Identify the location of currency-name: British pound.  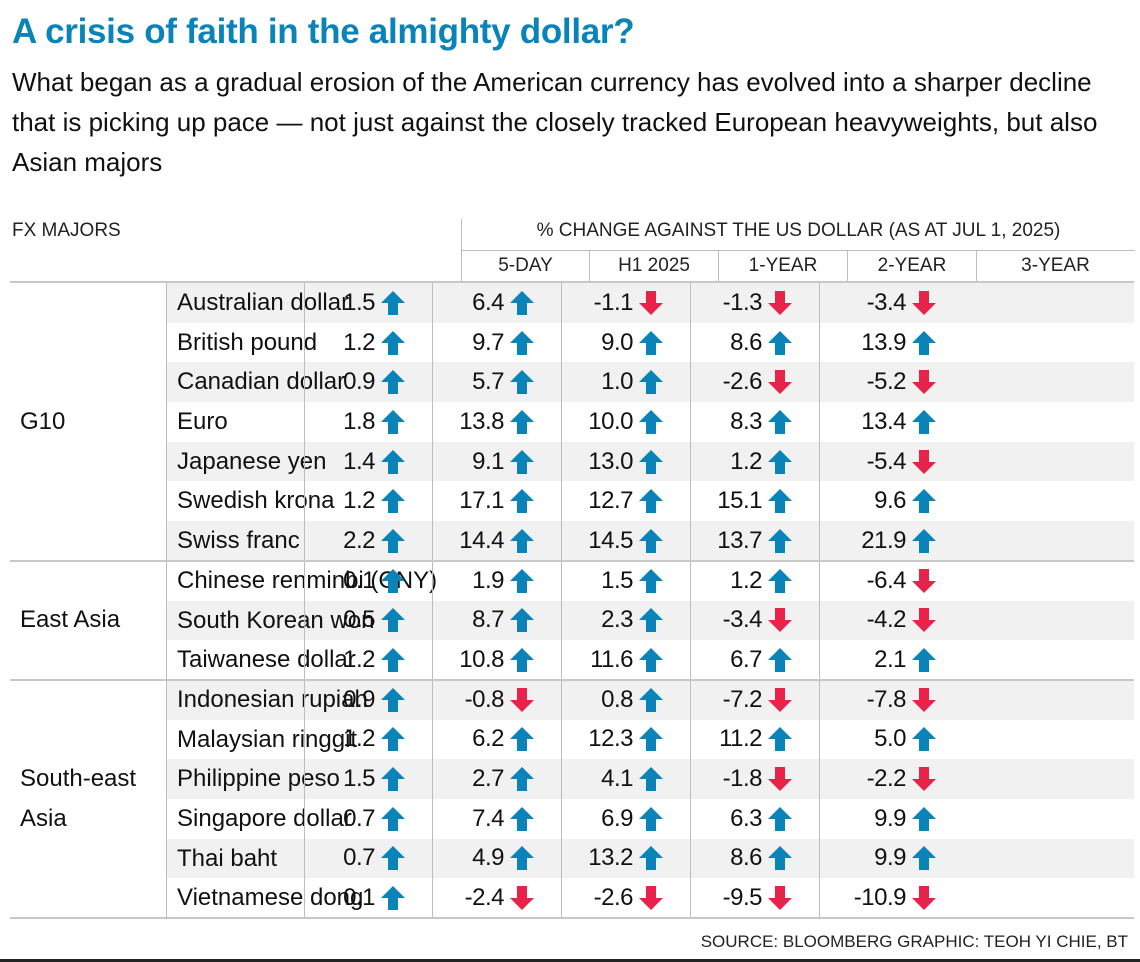
(247, 342).